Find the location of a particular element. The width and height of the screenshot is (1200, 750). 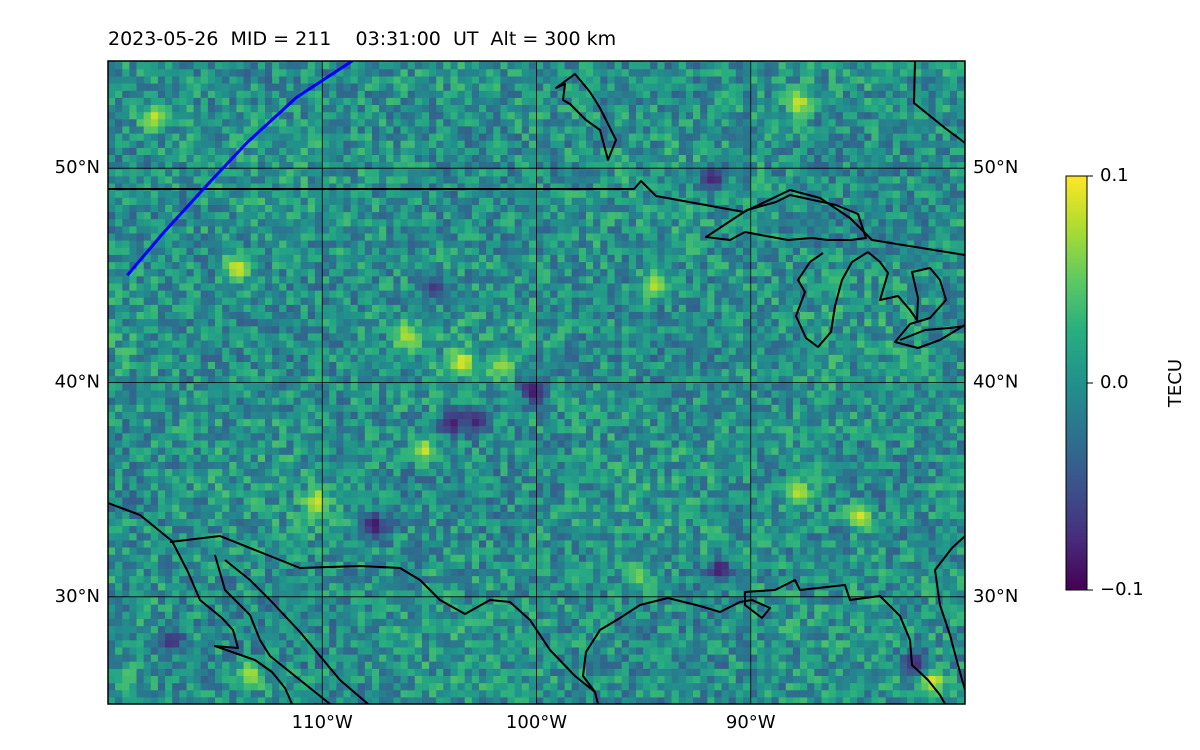

lat-label-left: 50°N is located at coordinates (77, 167).